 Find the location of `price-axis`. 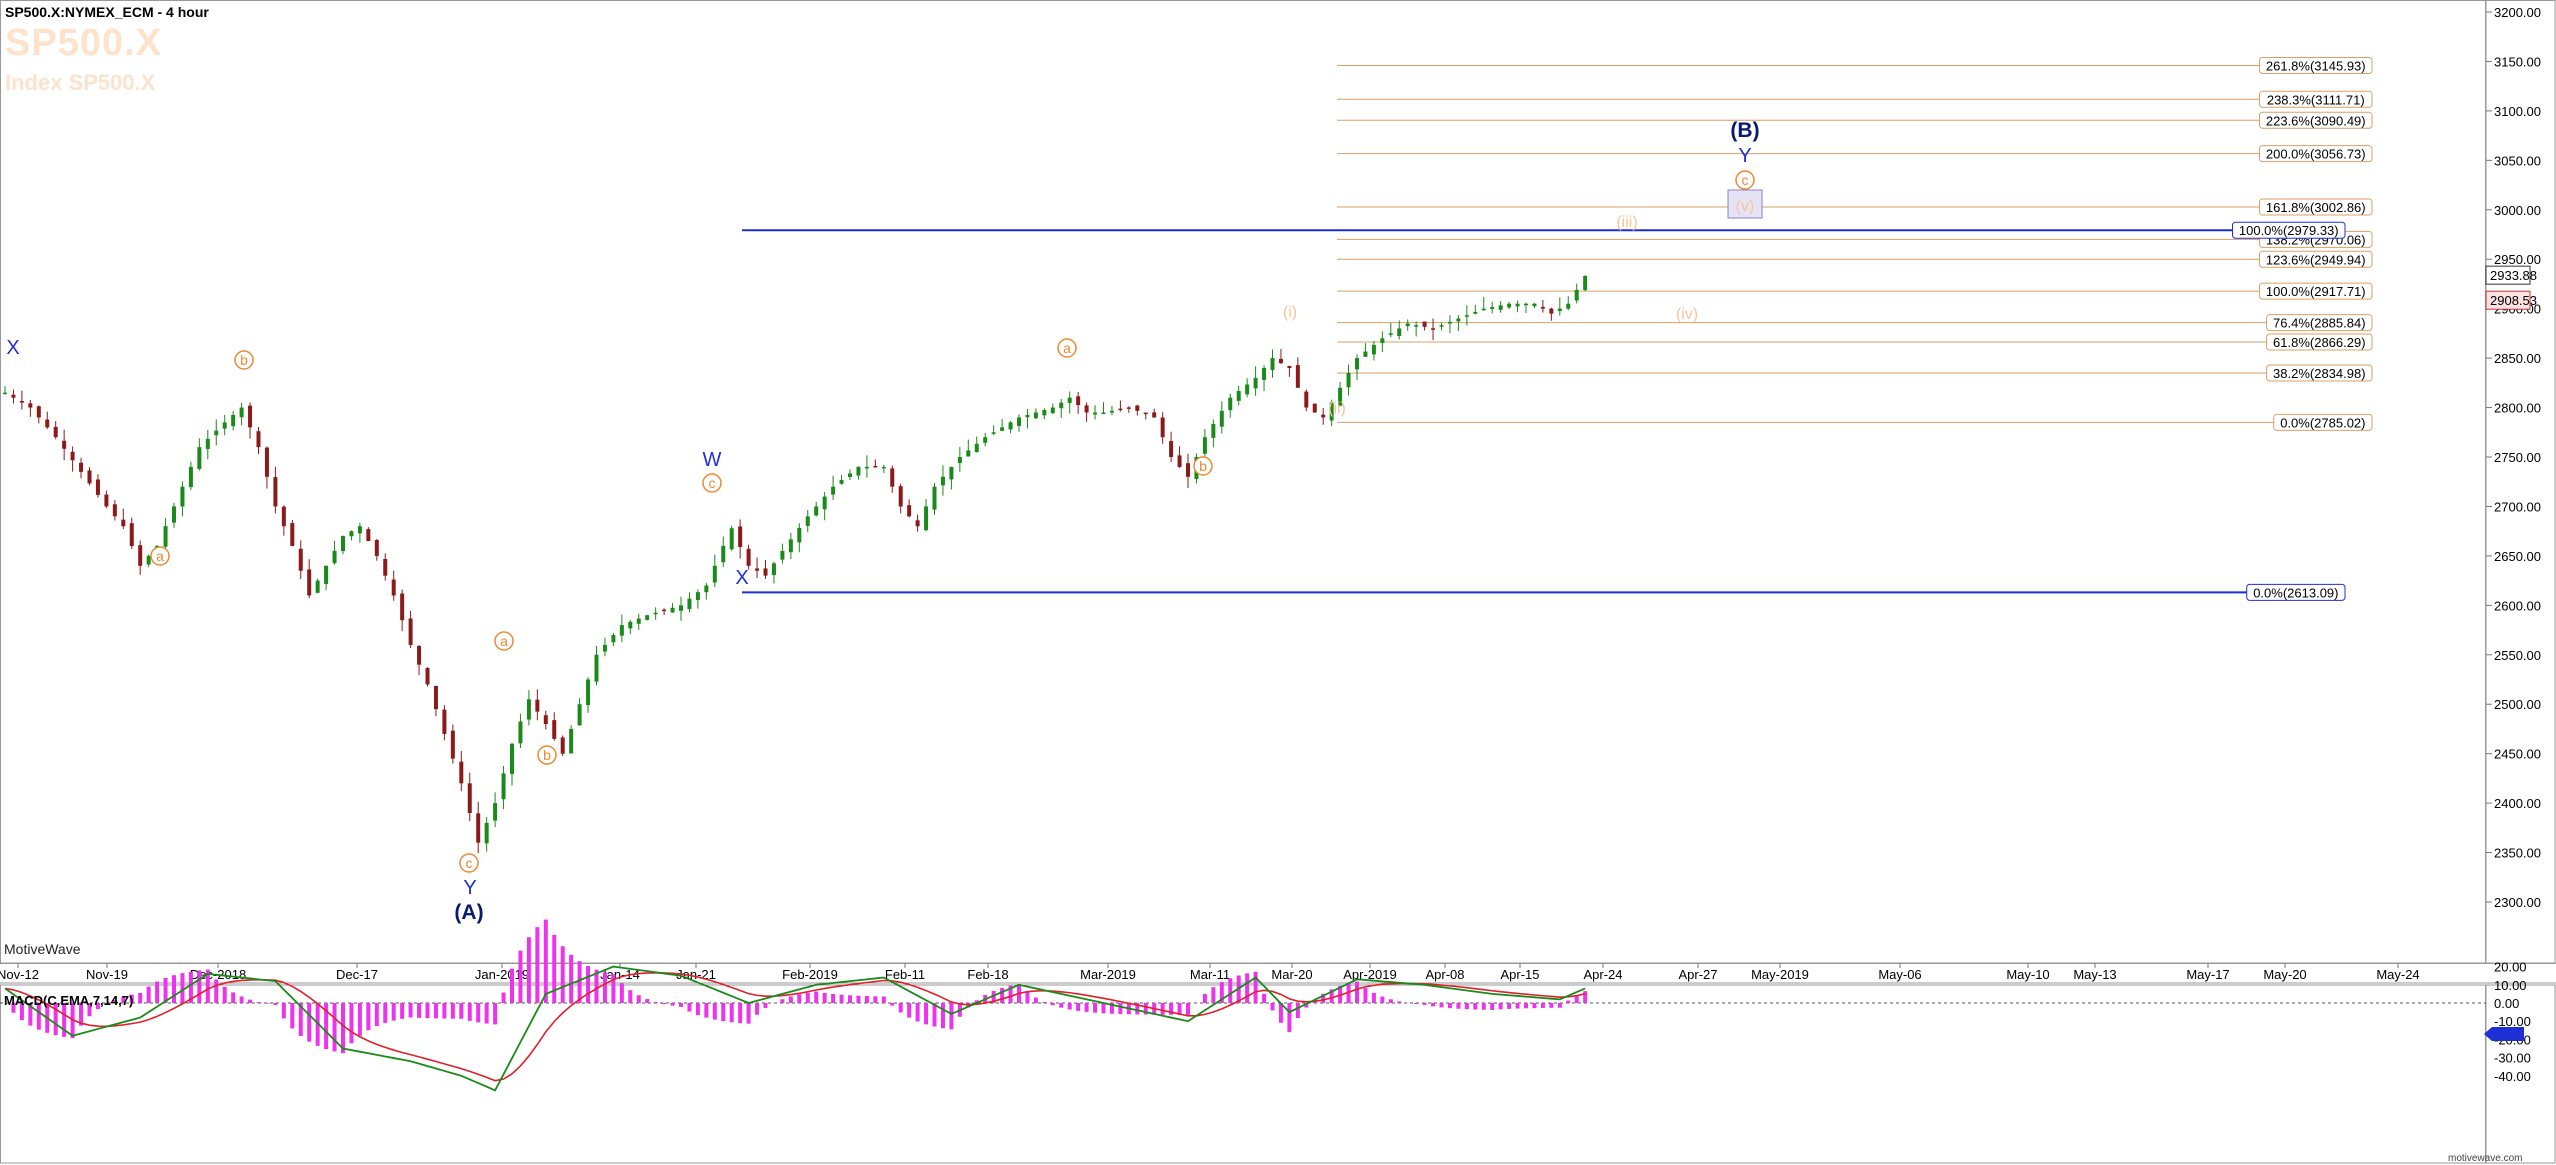

price-axis is located at coordinates (2520, 482).